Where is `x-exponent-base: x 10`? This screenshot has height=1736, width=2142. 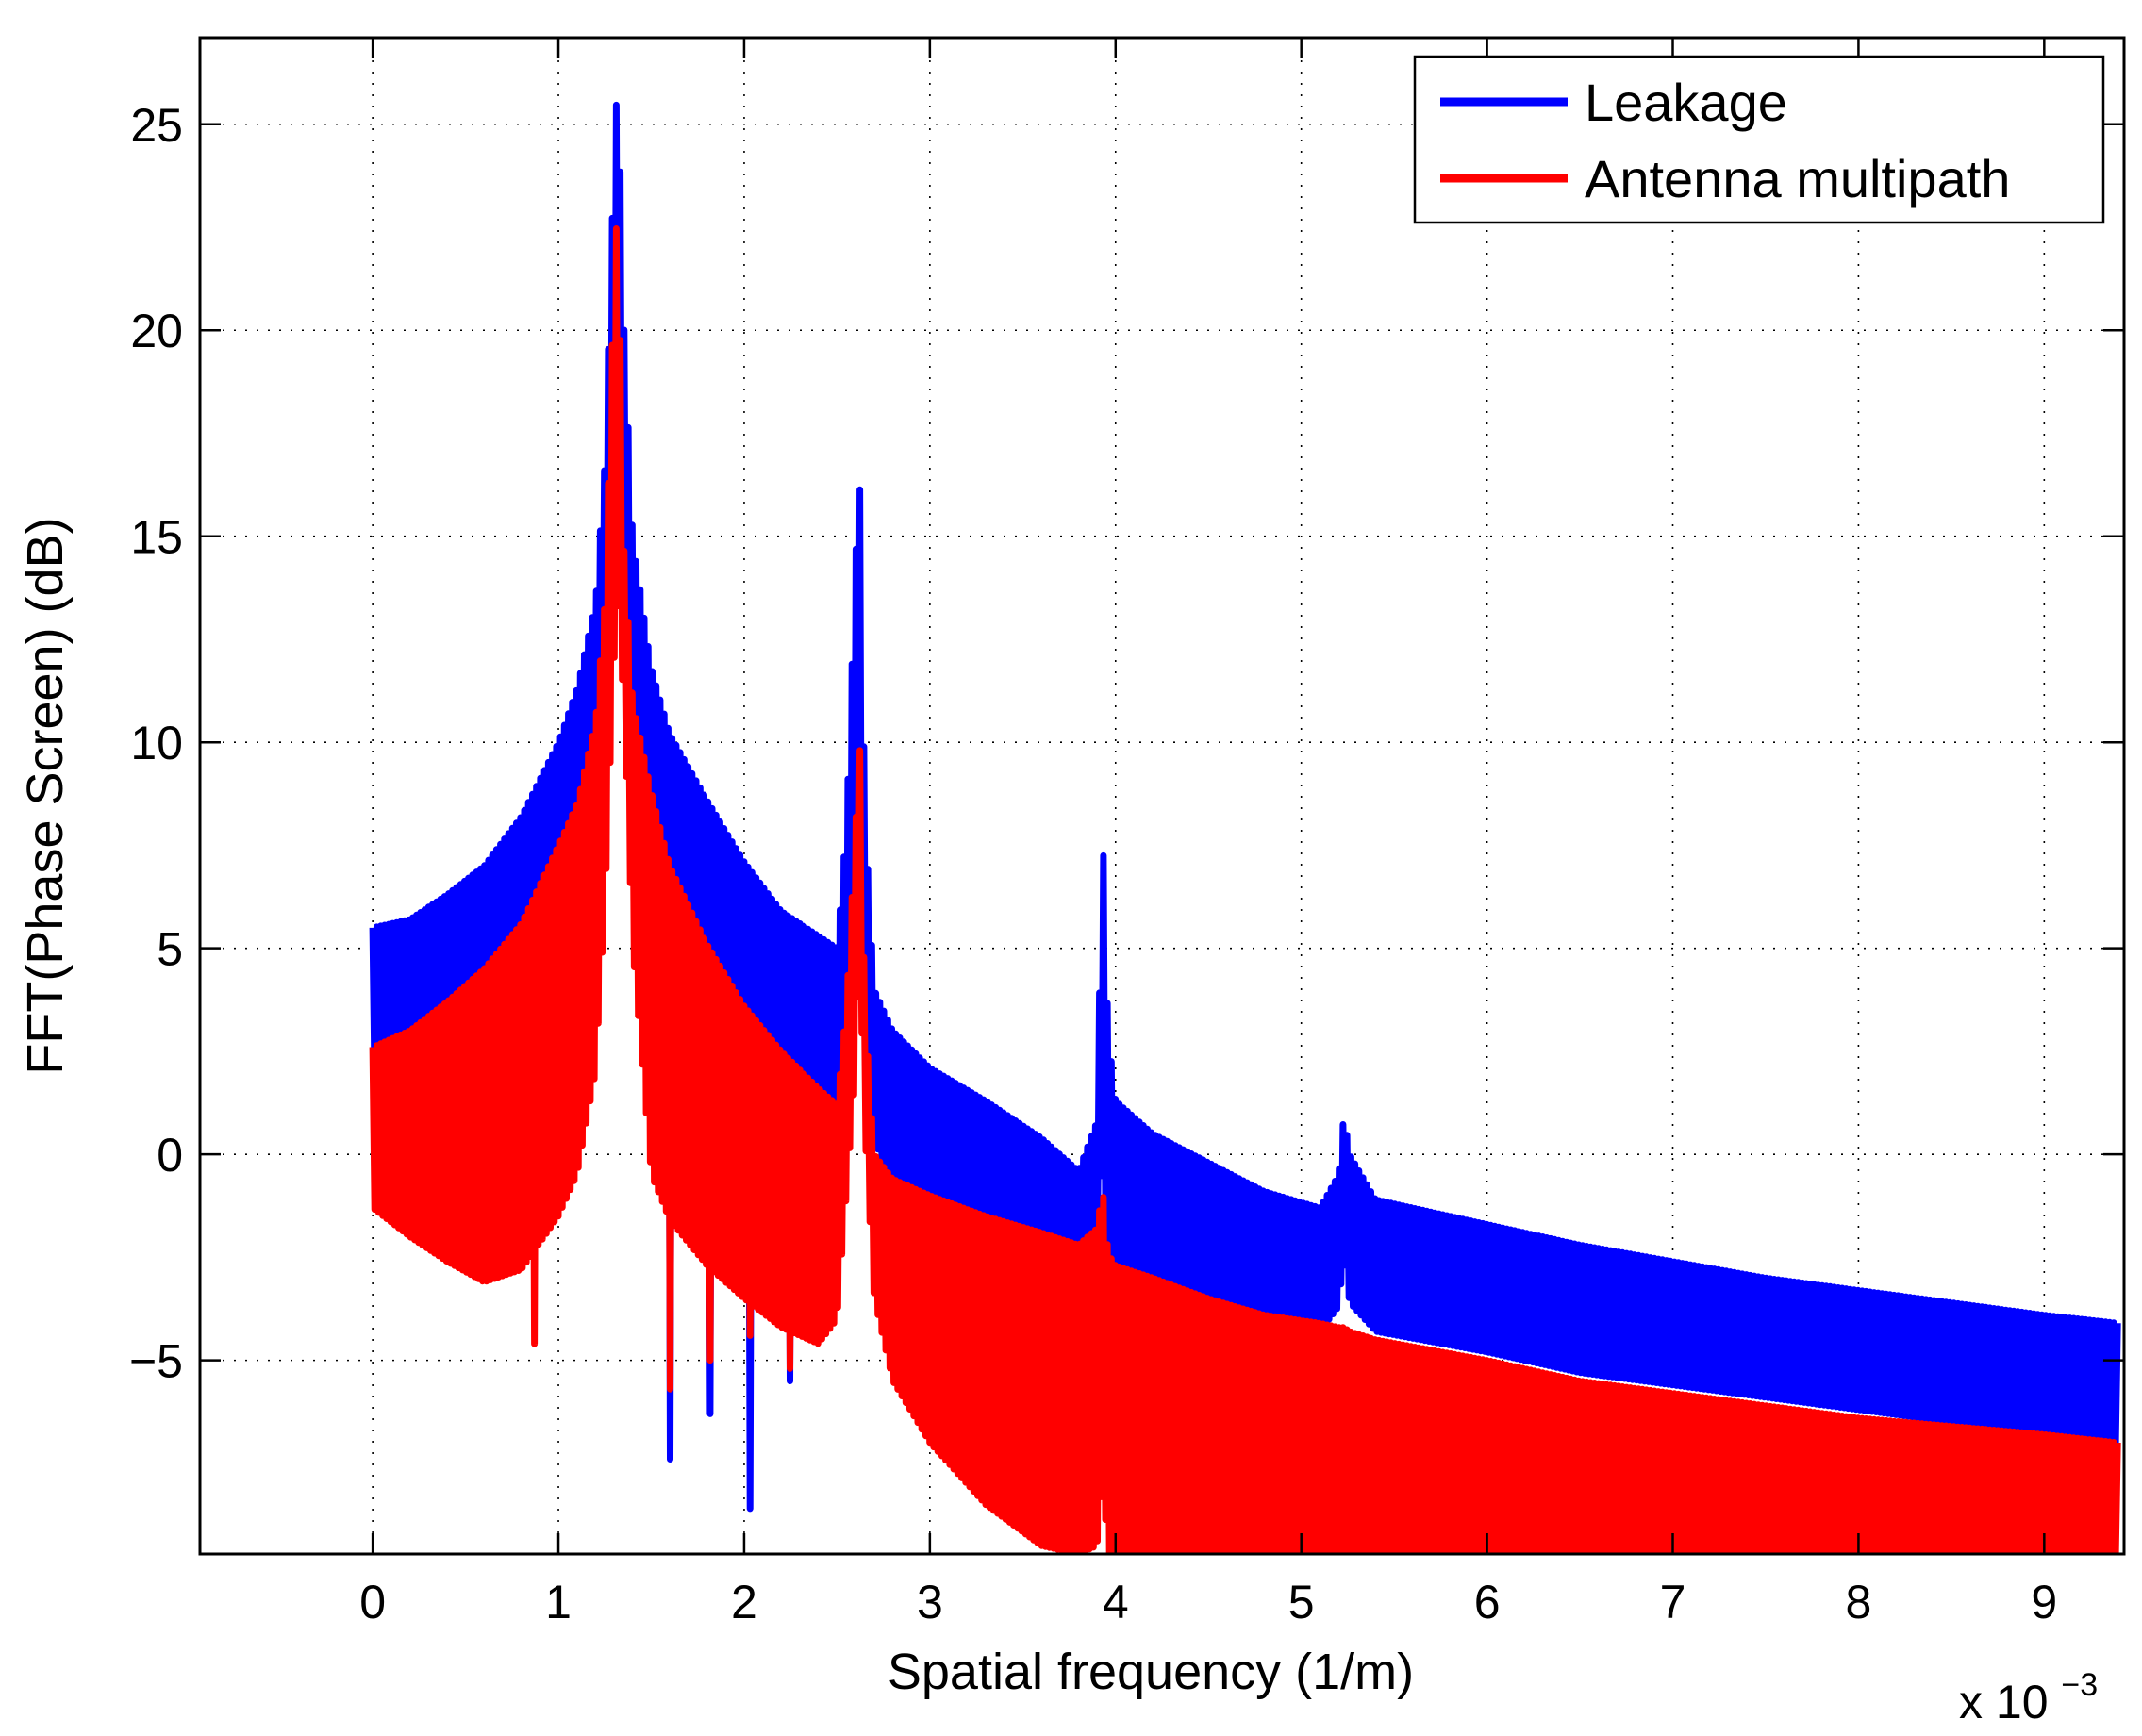 x-exponent-base: x 10 is located at coordinates (2004, 1702).